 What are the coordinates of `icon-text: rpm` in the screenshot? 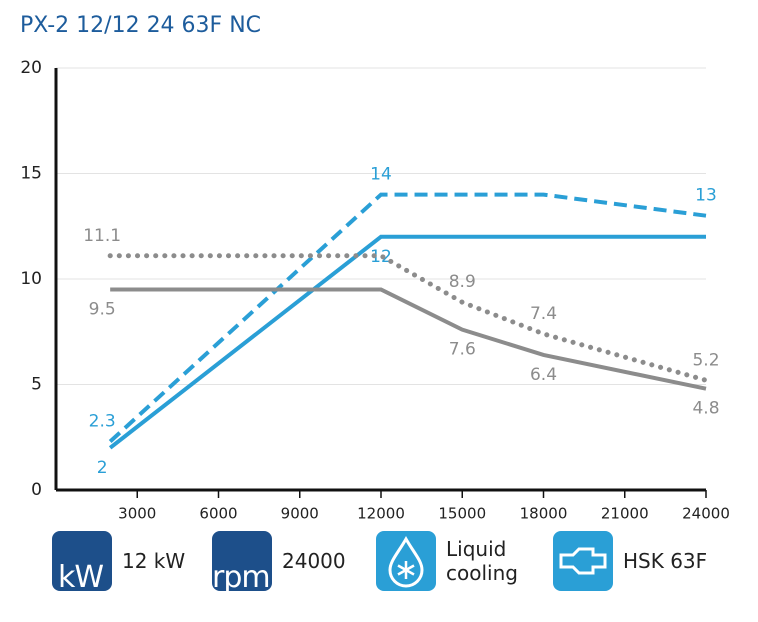 It's located at (241, 575).